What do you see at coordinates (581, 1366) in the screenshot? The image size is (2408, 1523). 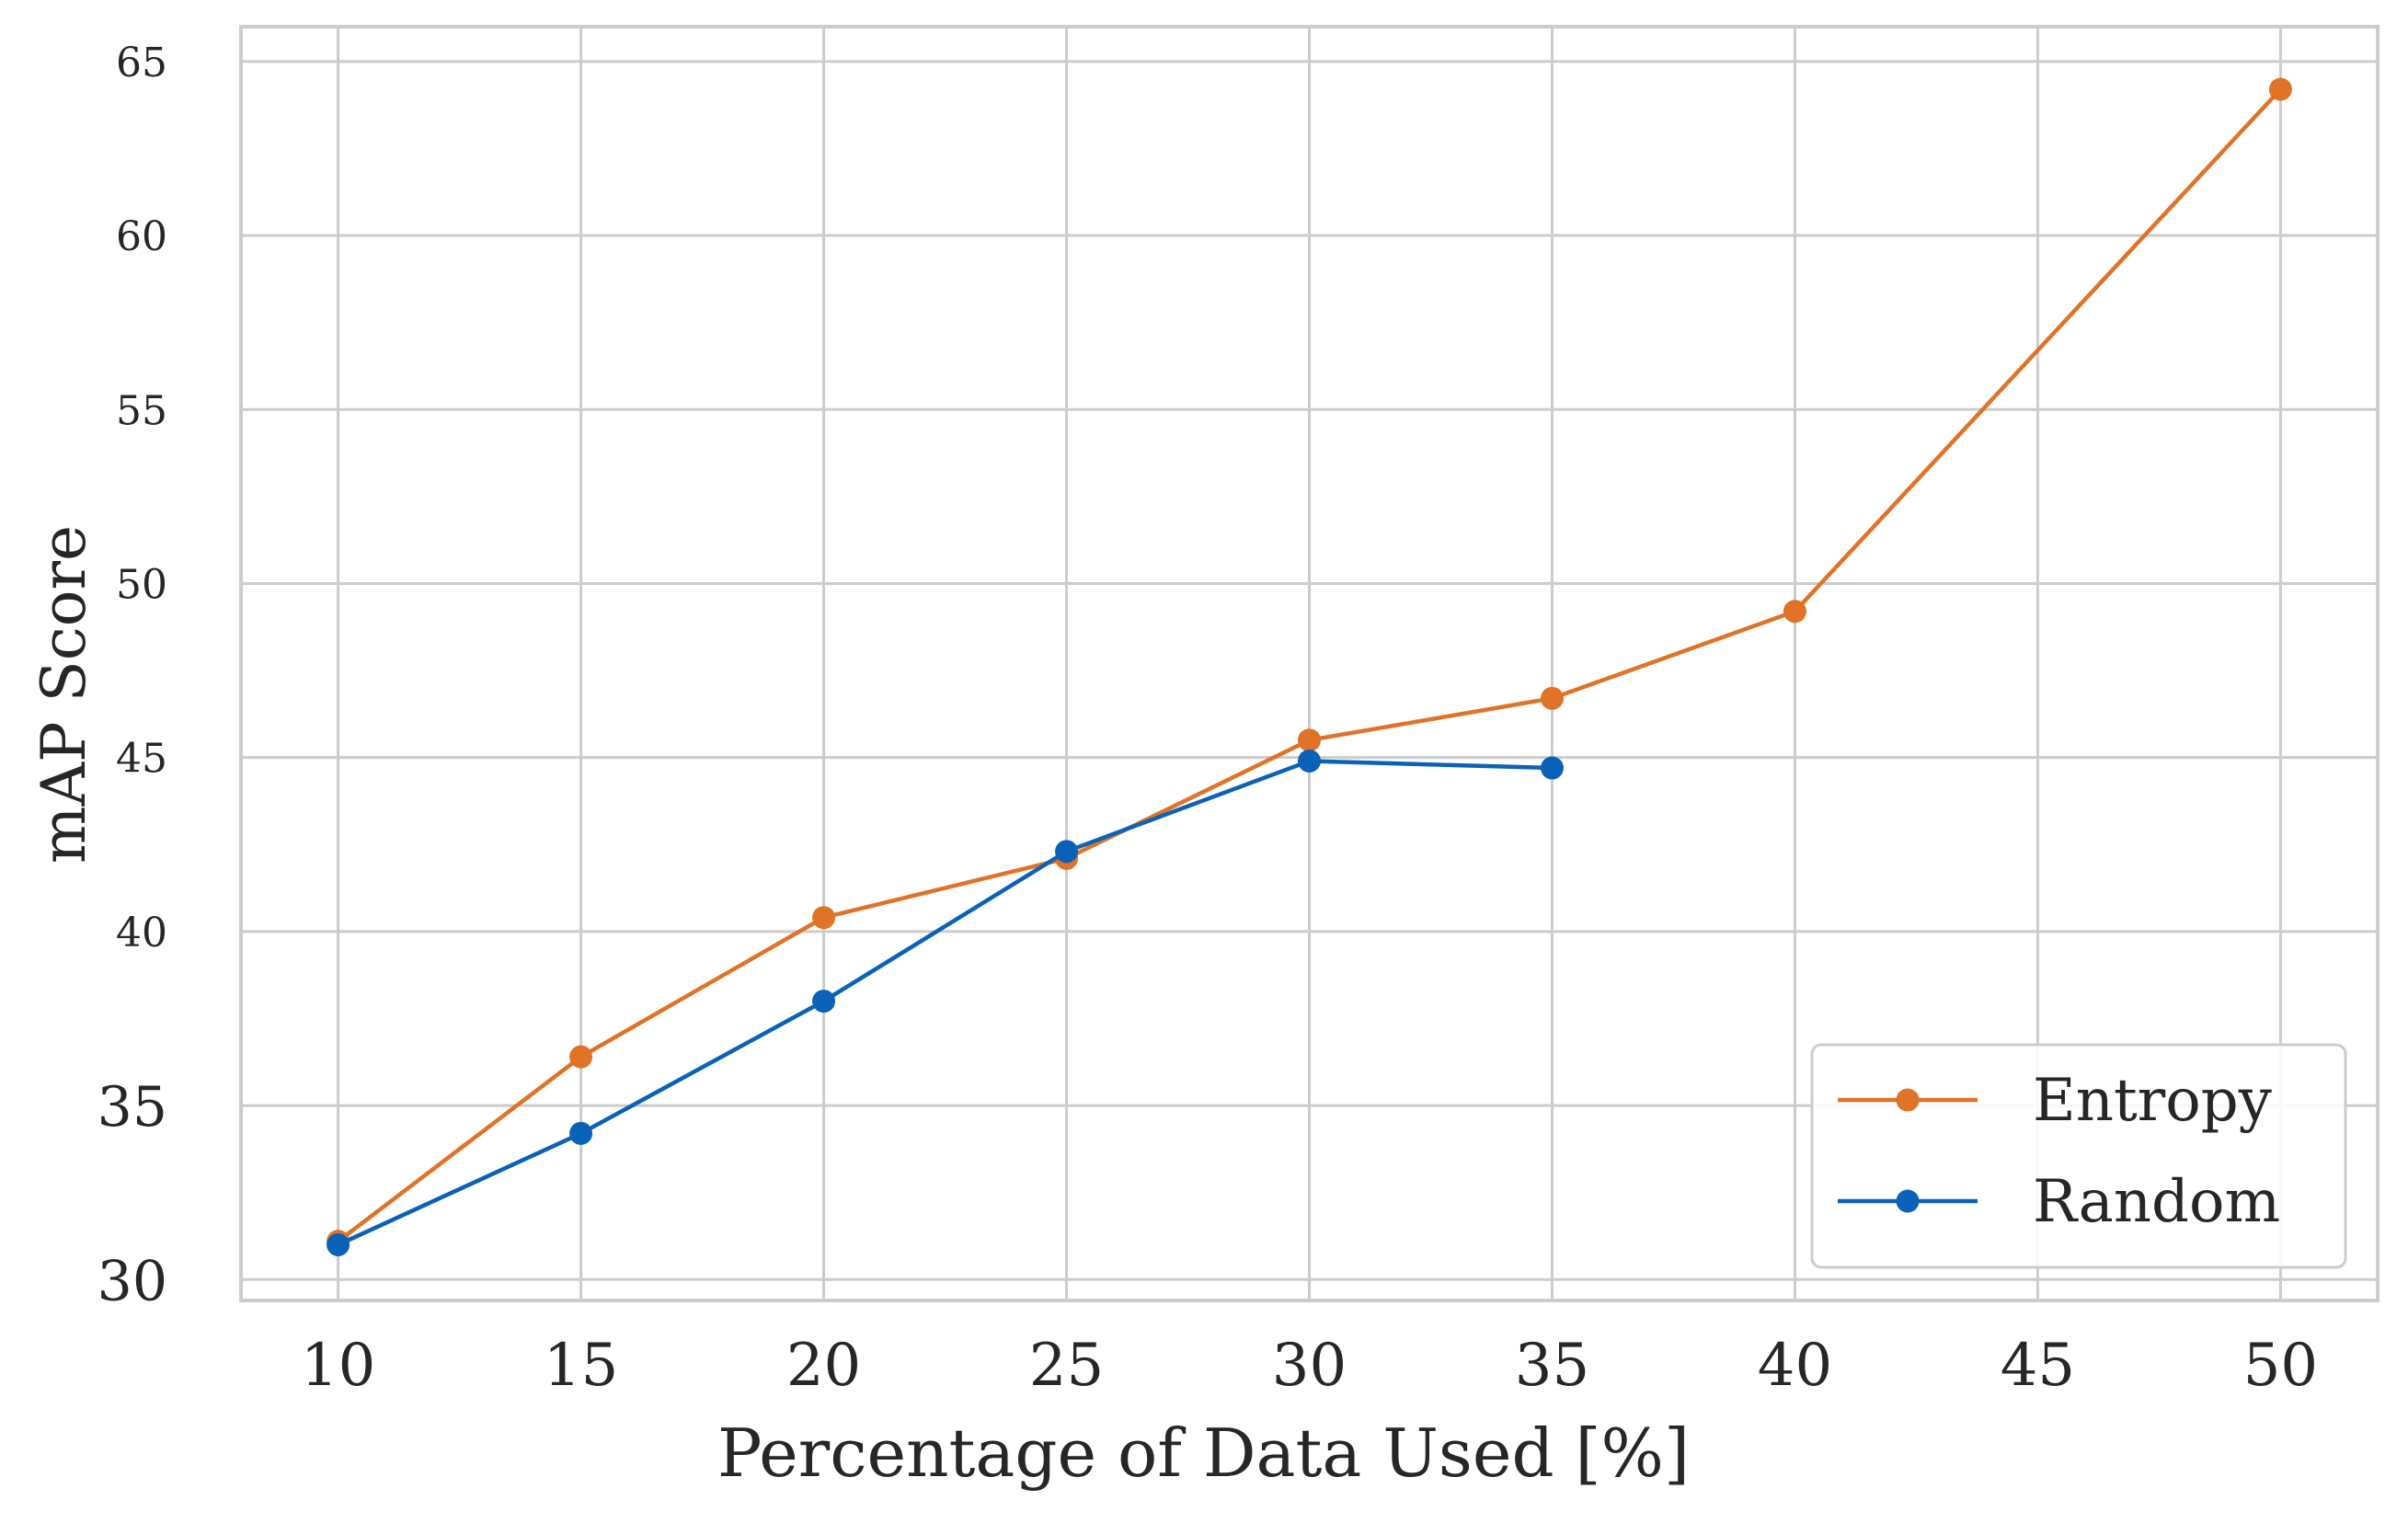 I see `x-tick-label: 15` at bounding box center [581, 1366].